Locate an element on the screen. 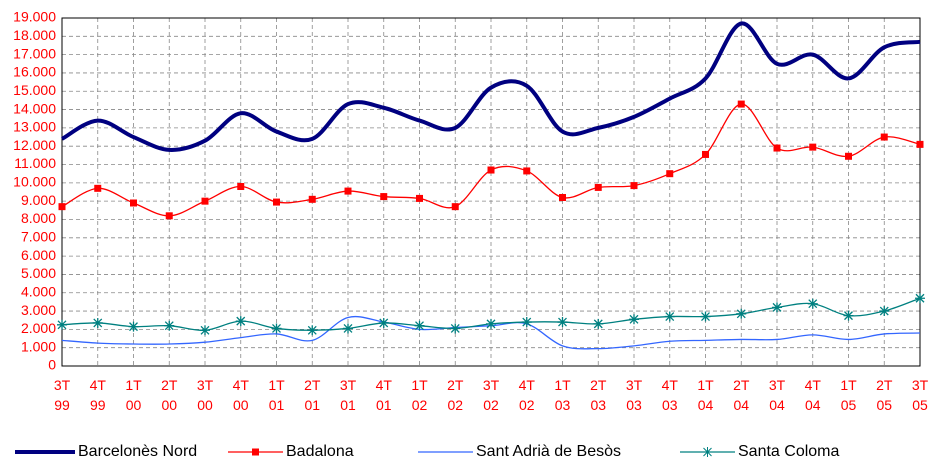 This screenshot has height=475, width=935. y-tick-label: 0 is located at coordinates (52, 365).